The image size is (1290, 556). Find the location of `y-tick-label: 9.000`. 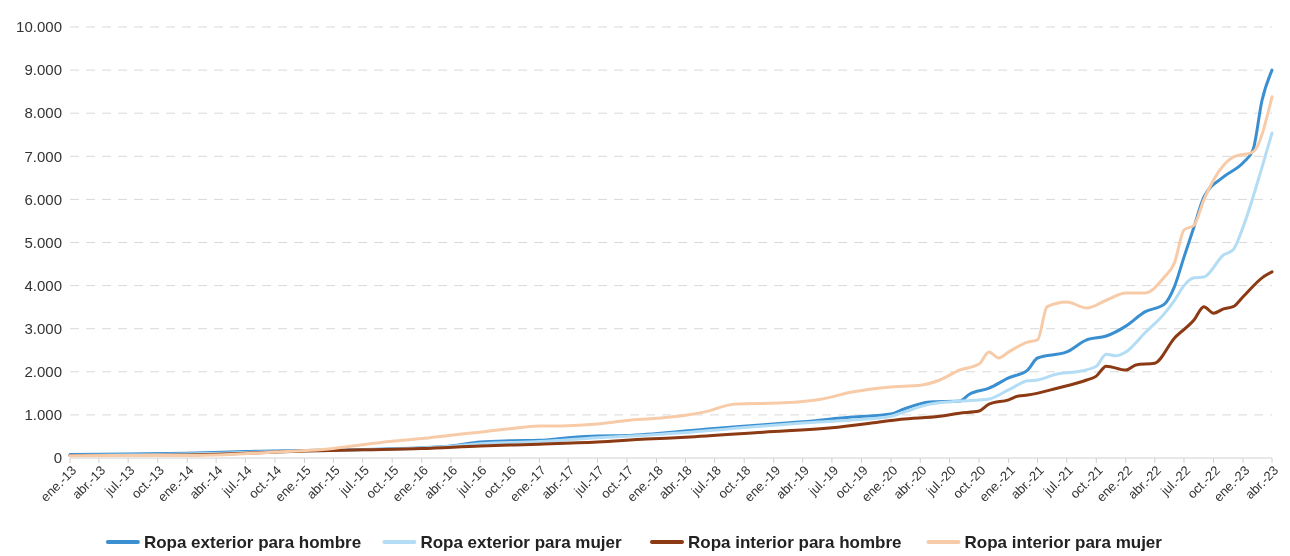

y-tick-label: 9.000 is located at coordinates (43, 70).